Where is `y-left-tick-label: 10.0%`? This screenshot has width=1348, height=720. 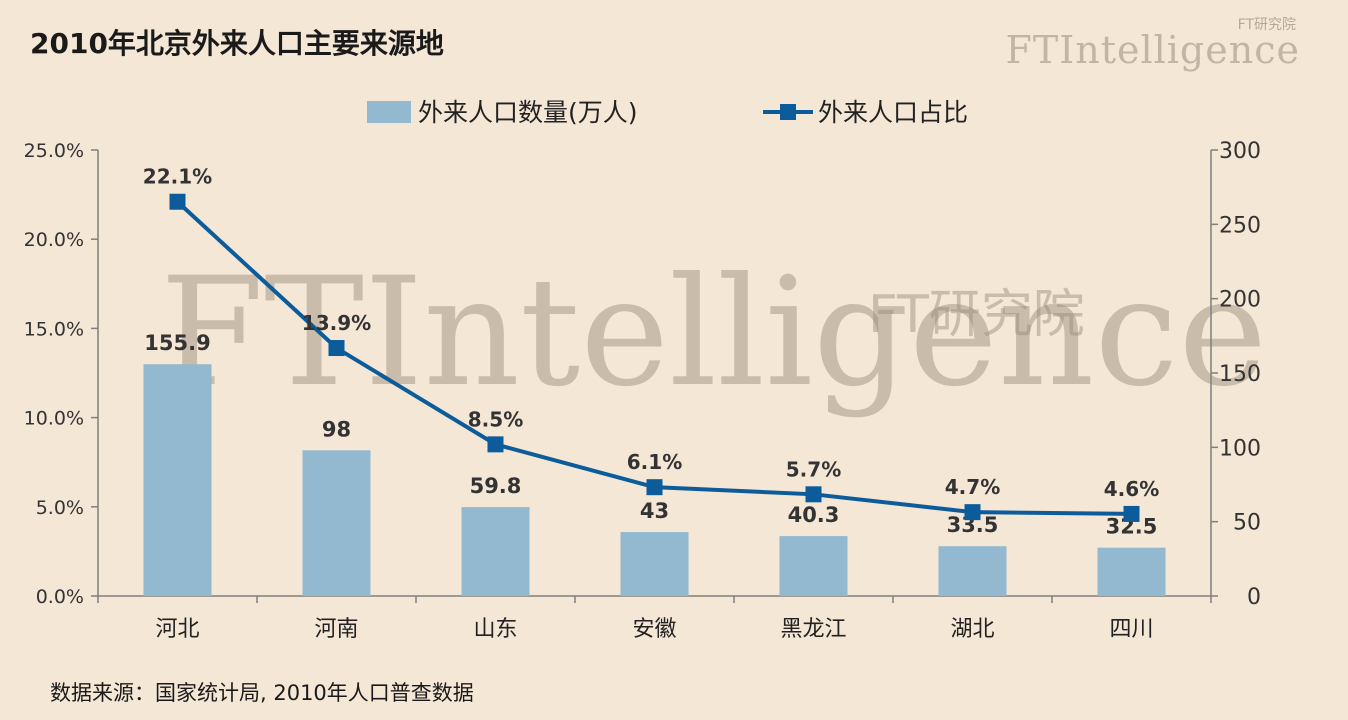 y-left-tick-label: 10.0% is located at coordinates (54, 419).